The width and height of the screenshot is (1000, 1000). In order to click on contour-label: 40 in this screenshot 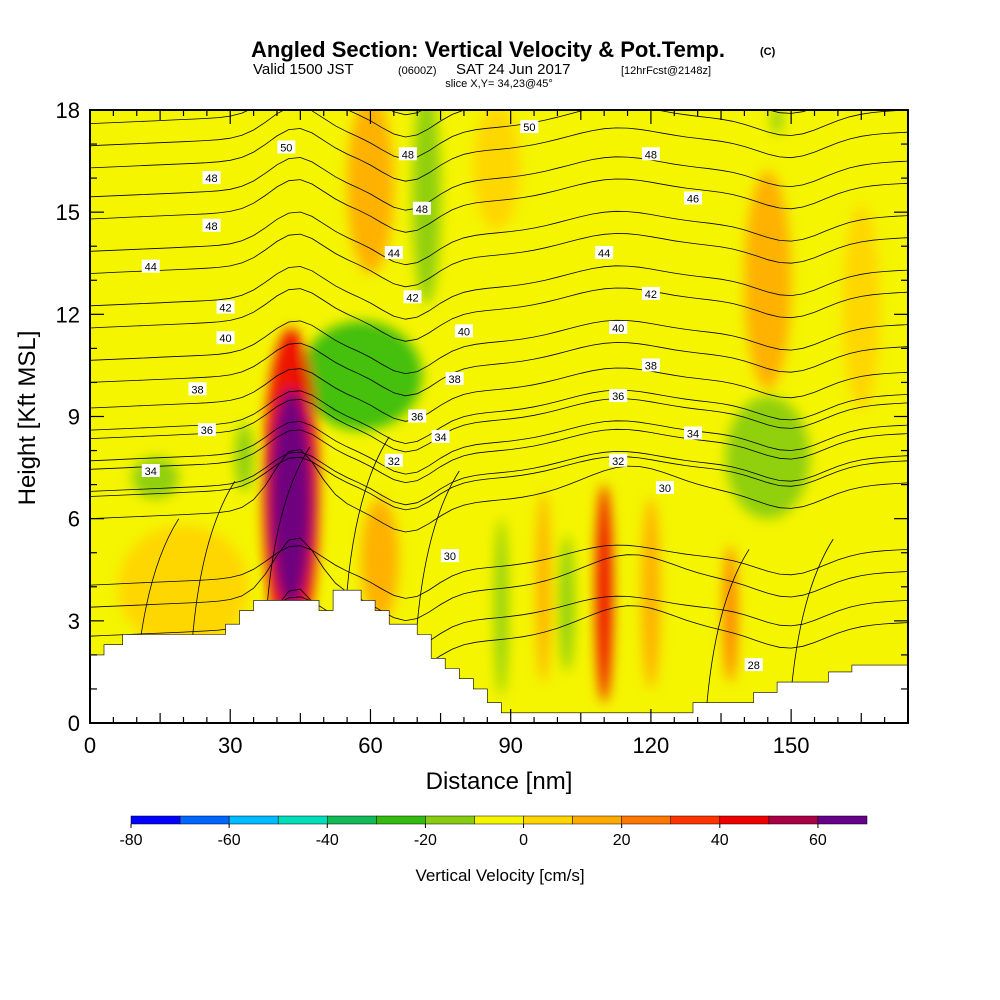, I will do `click(463, 331)`.